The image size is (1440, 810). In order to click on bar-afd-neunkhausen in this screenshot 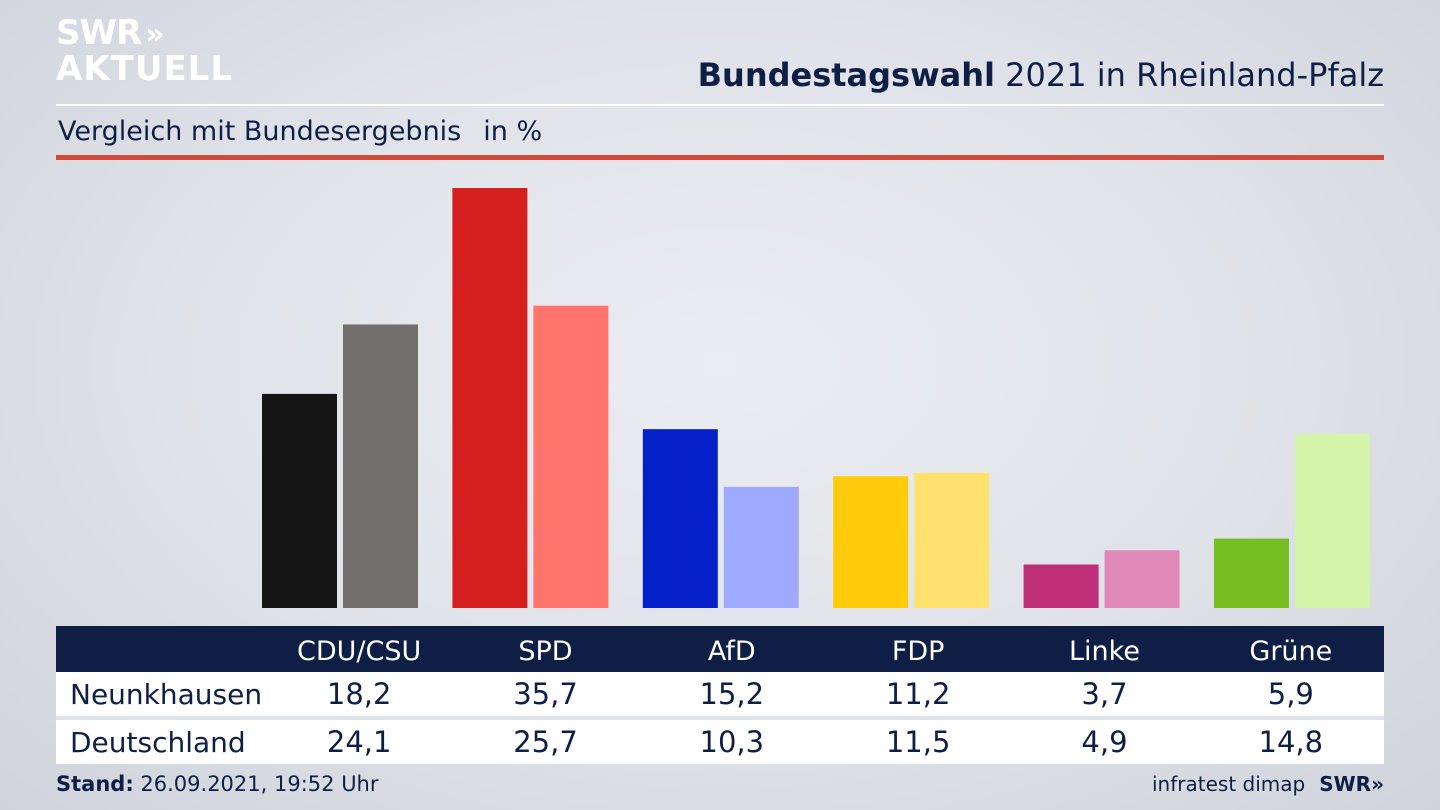, I will do `click(680, 518)`.